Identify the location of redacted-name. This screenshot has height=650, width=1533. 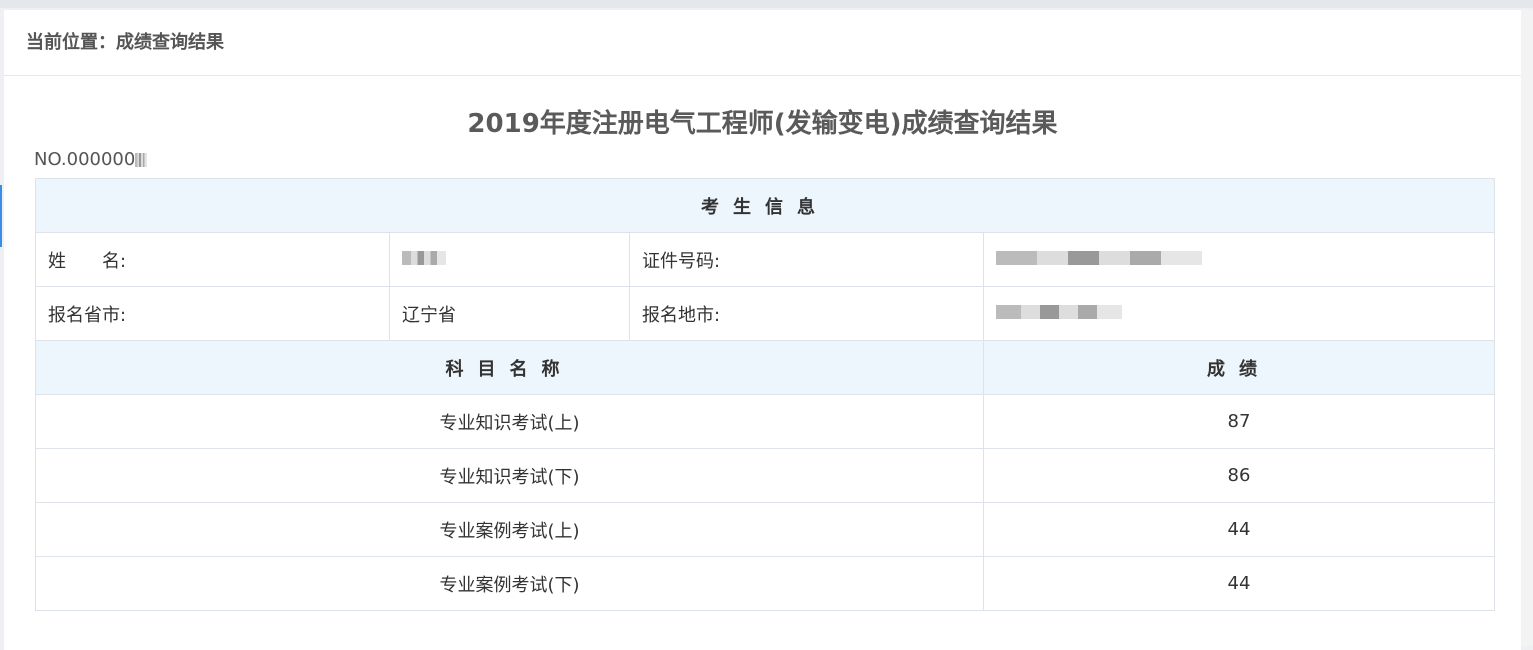
(424, 258).